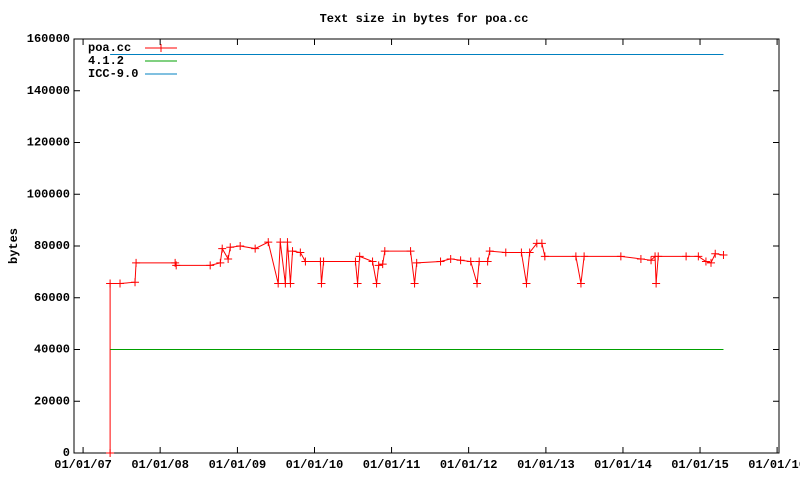 This screenshot has width=800, height=480. I want to click on legend-label: poa.cc, so click(109, 48).